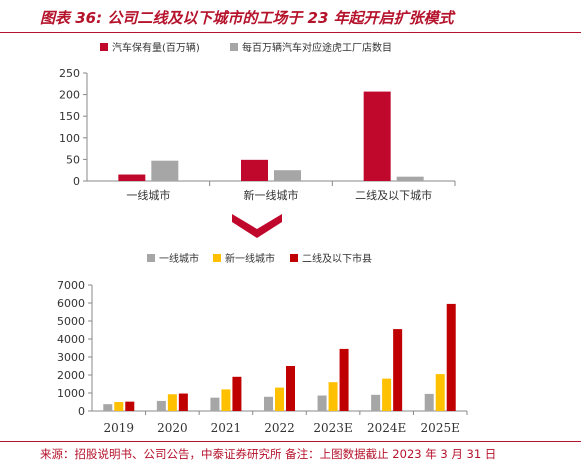 The image size is (581, 474). I want to click on x-tick-label: 一线城市, so click(148, 195).